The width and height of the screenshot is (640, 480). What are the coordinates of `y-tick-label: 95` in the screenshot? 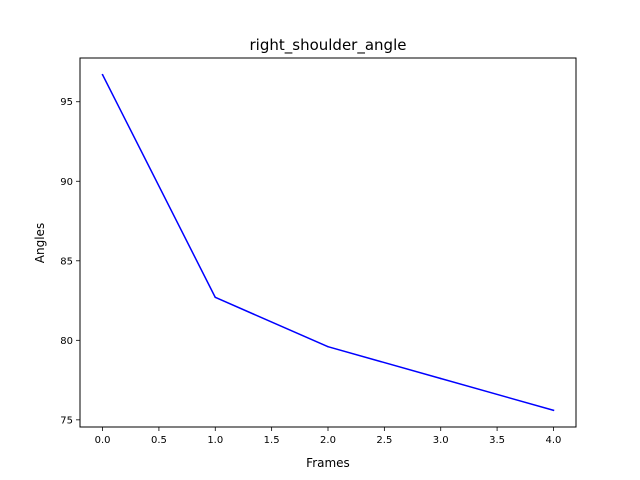 It's located at (66, 102).